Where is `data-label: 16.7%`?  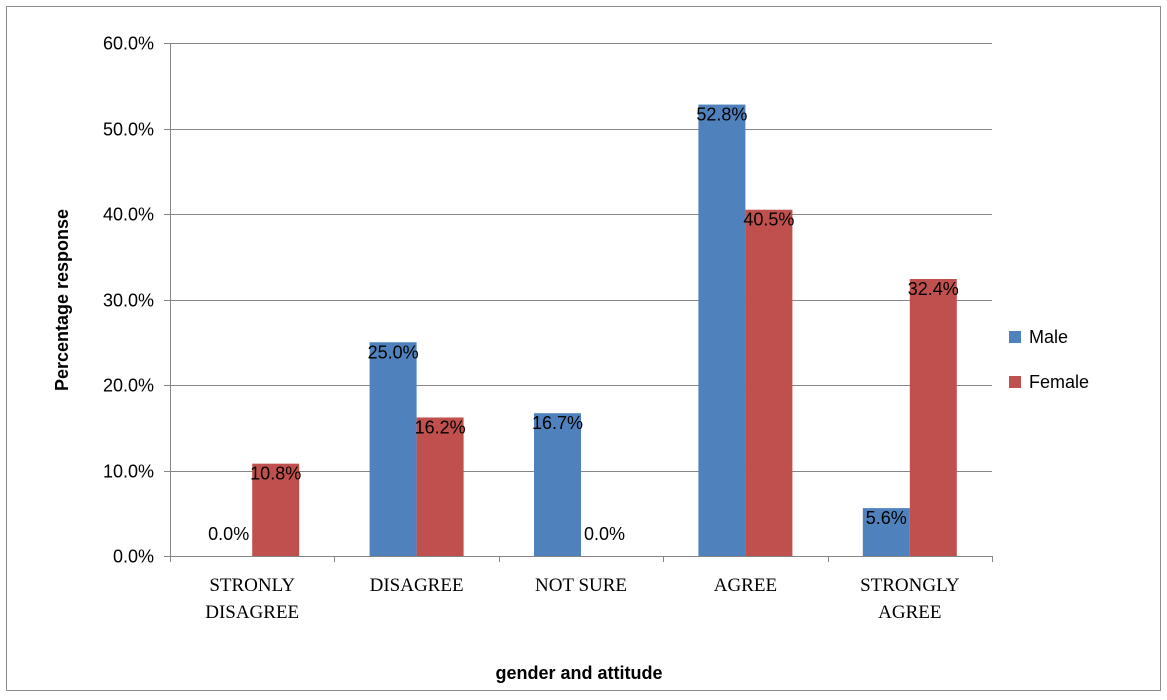 data-label: 16.7% is located at coordinates (557, 423).